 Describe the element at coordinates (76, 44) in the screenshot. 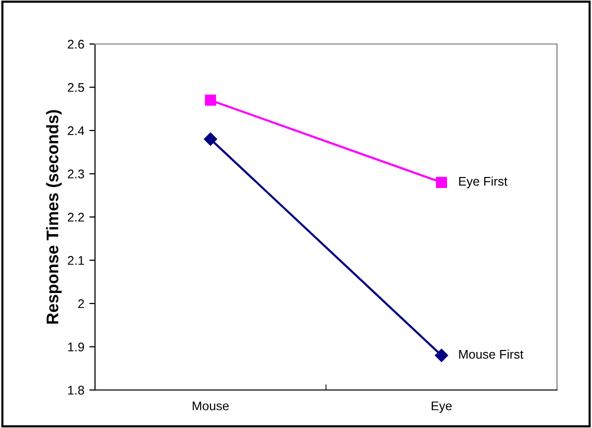

I see `y-tick-label: 2.6` at that location.